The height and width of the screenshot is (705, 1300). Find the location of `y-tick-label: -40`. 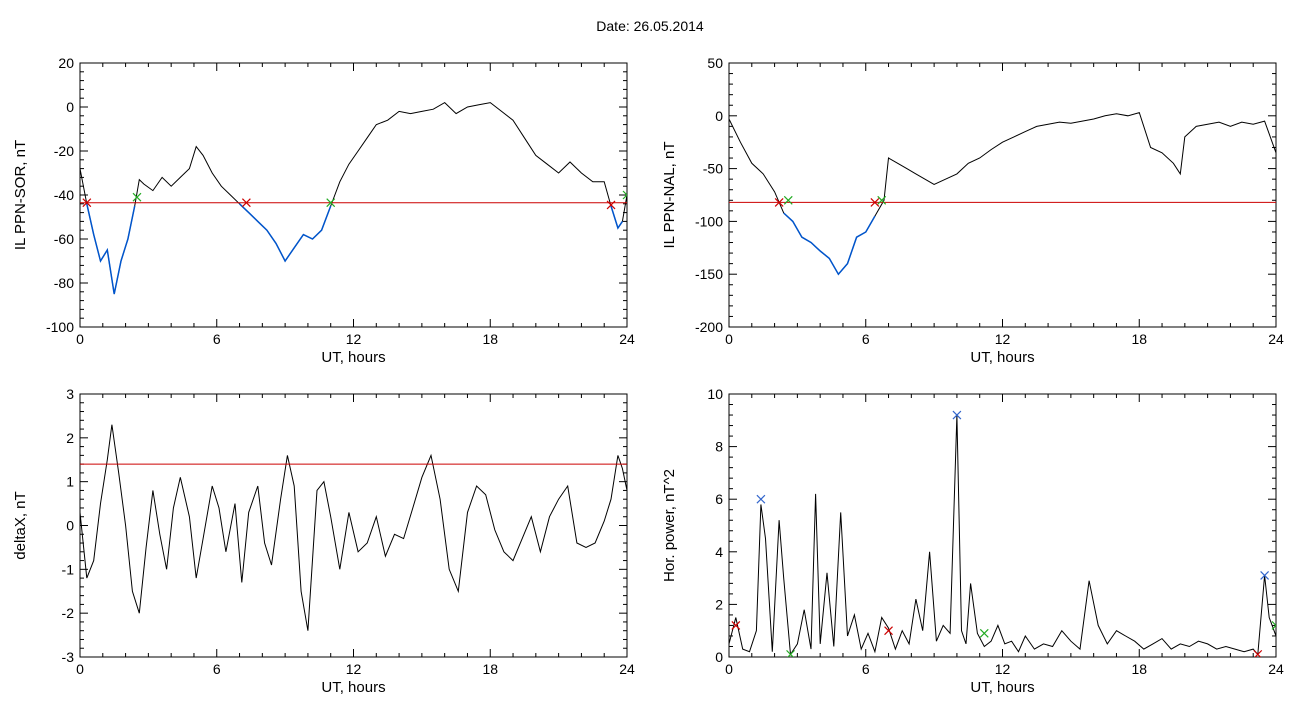

y-tick-label: -40 is located at coordinates (64, 195).